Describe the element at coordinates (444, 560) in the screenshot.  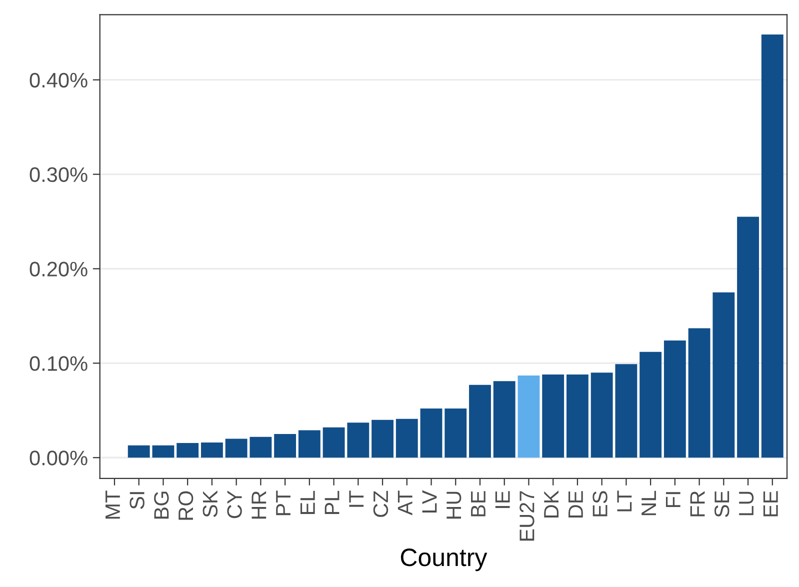
I see `x-axis-title: Country` at that location.